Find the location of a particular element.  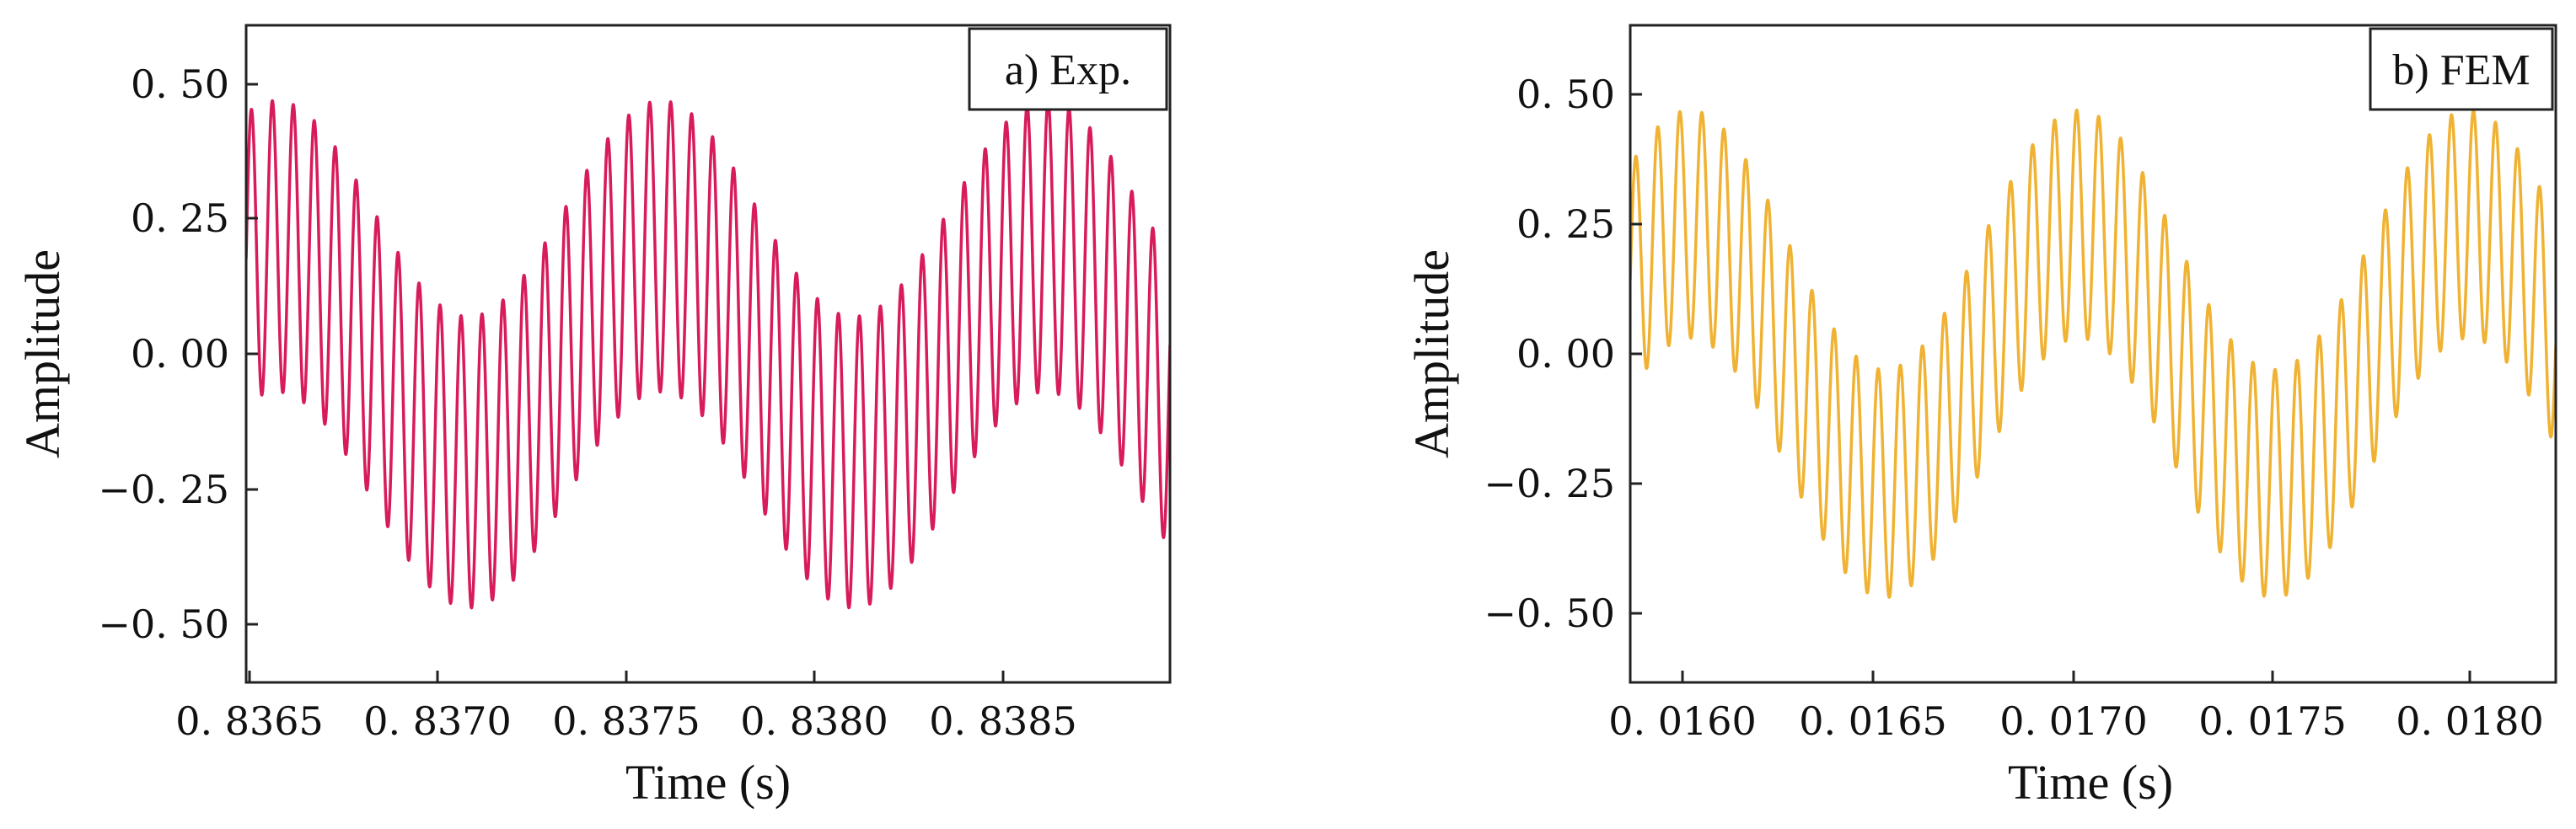

panel-a-tag: a) Exp. is located at coordinates (1068, 70).